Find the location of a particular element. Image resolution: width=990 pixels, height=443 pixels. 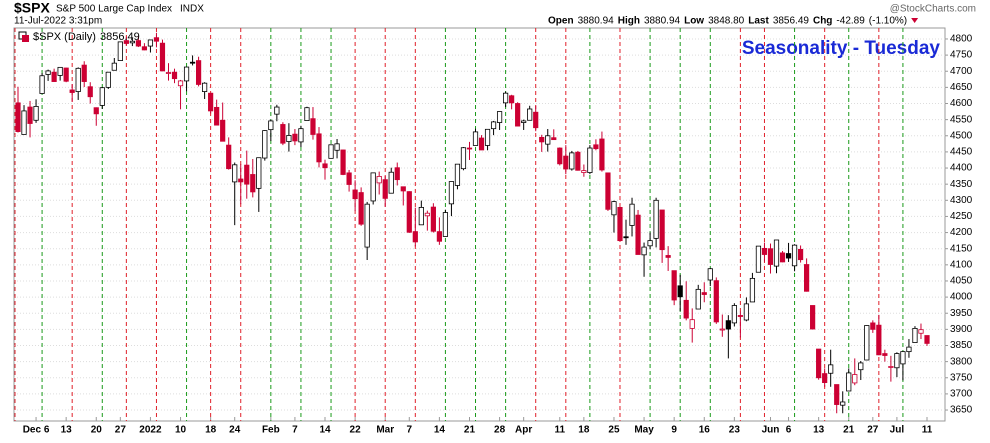

date: 11-Jul-2022 3:31pm is located at coordinates (58, 21).